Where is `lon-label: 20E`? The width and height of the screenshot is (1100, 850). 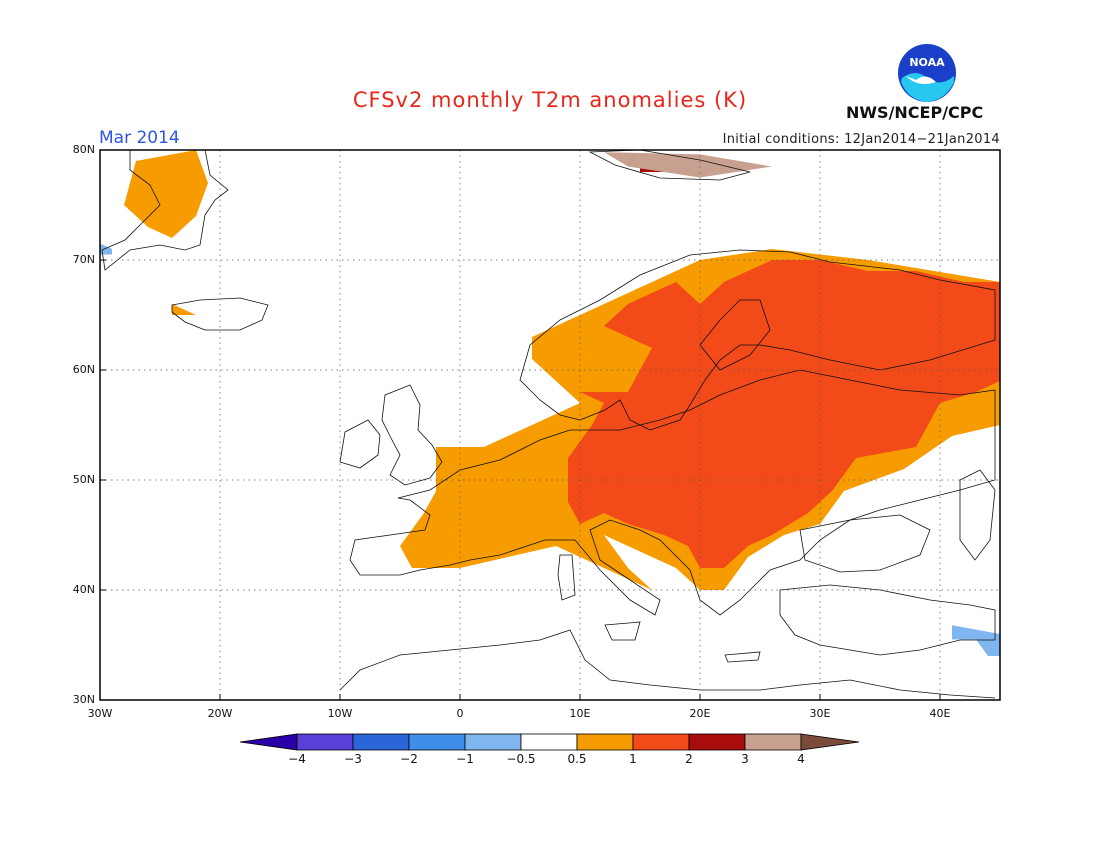 lon-label: 20E is located at coordinates (700, 713).